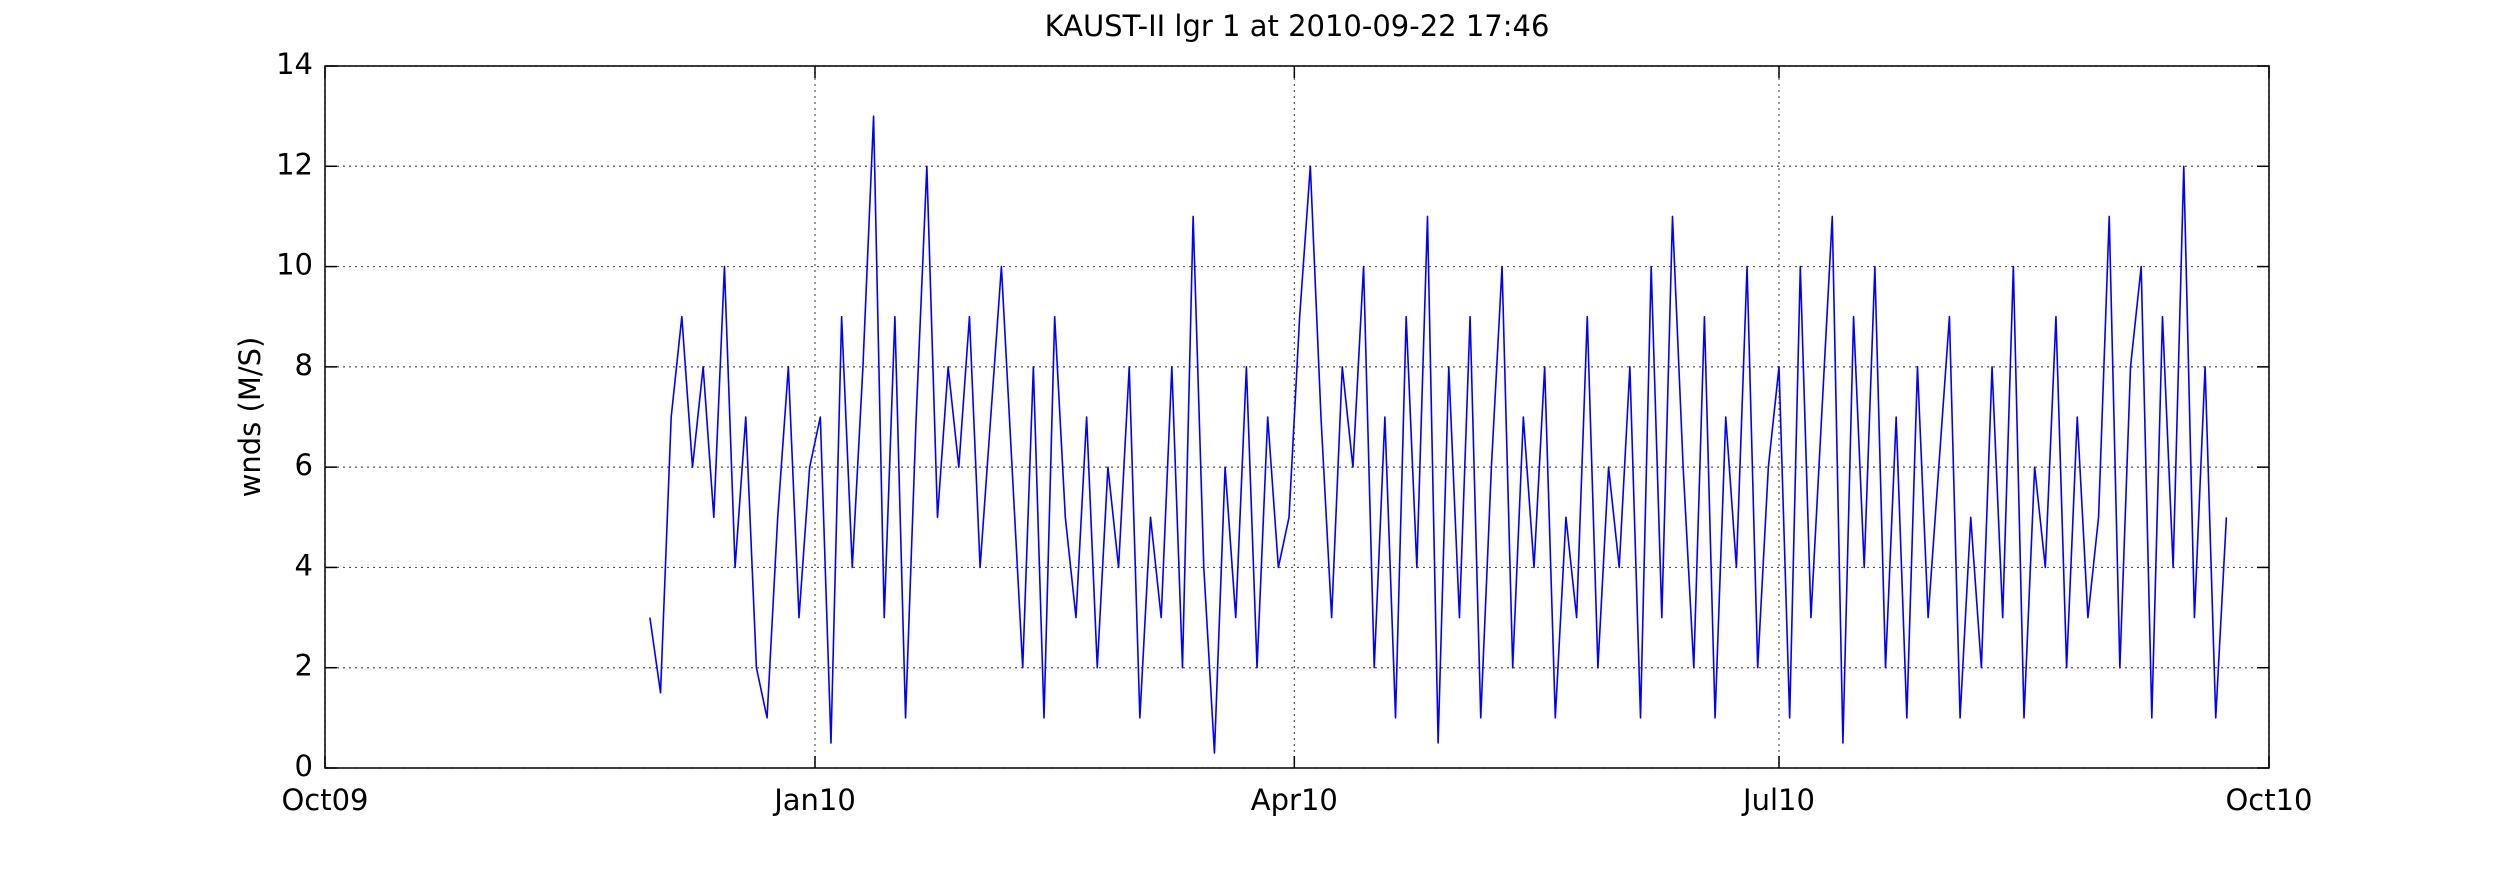 The width and height of the screenshot is (2500, 875). What do you see at coordinates (1297, 26) in the screenshot?
I see `chart-title: KAUST-II lgr 1 at 2010-09-22 17:46` at bounding box center [1297, 26].